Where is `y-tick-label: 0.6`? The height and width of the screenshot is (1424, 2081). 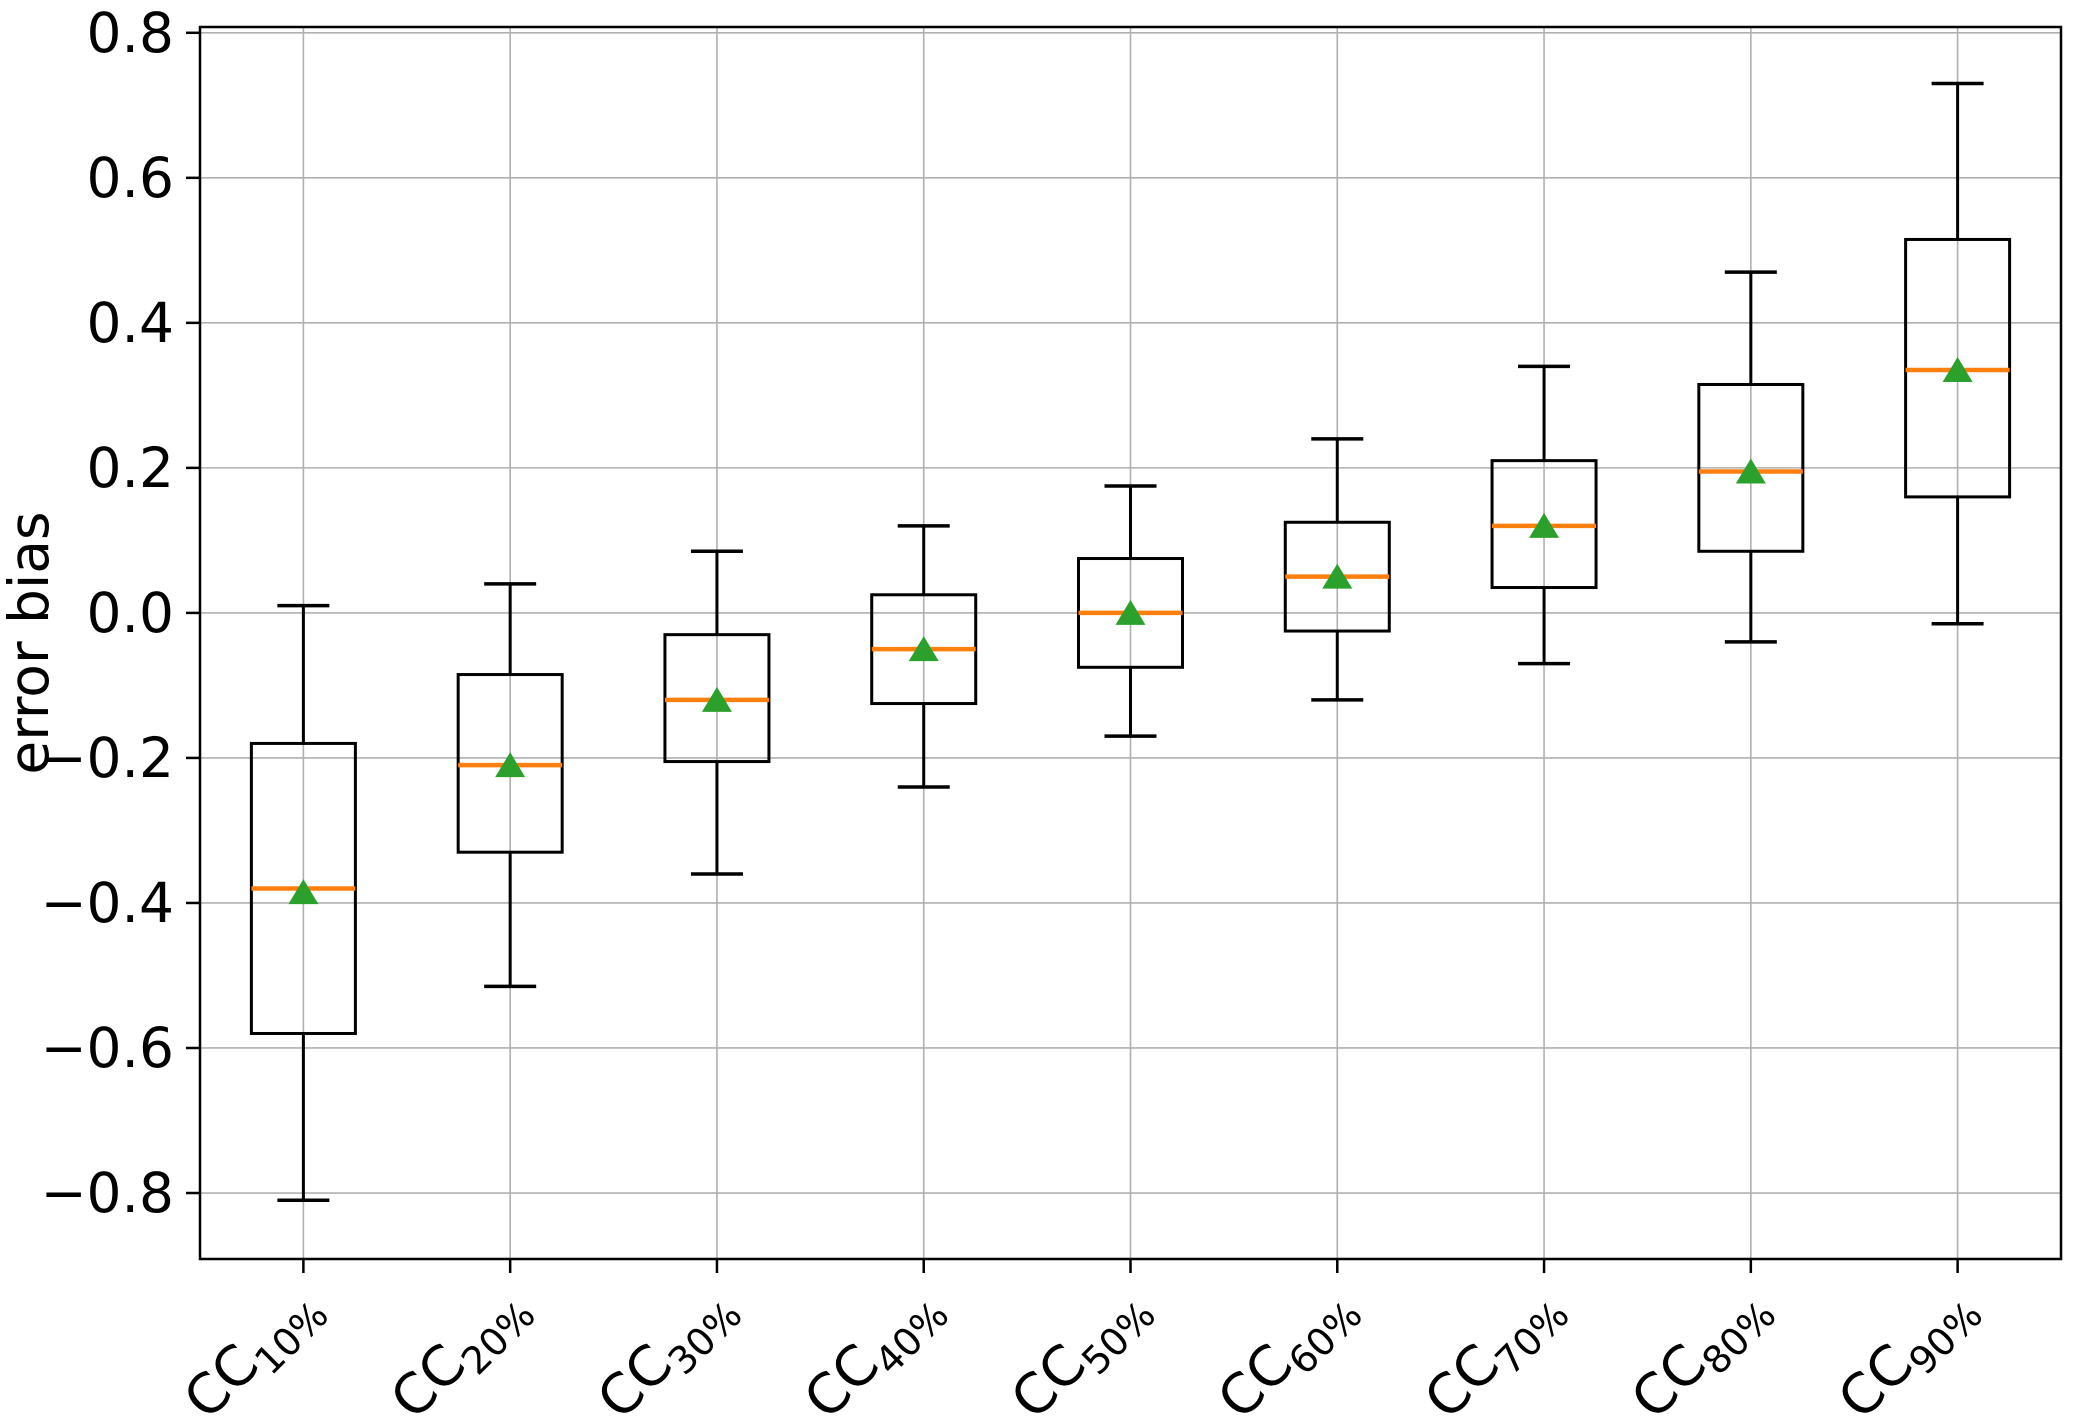
y-tick-label: 0.6 is located at coordinates (130, 178).